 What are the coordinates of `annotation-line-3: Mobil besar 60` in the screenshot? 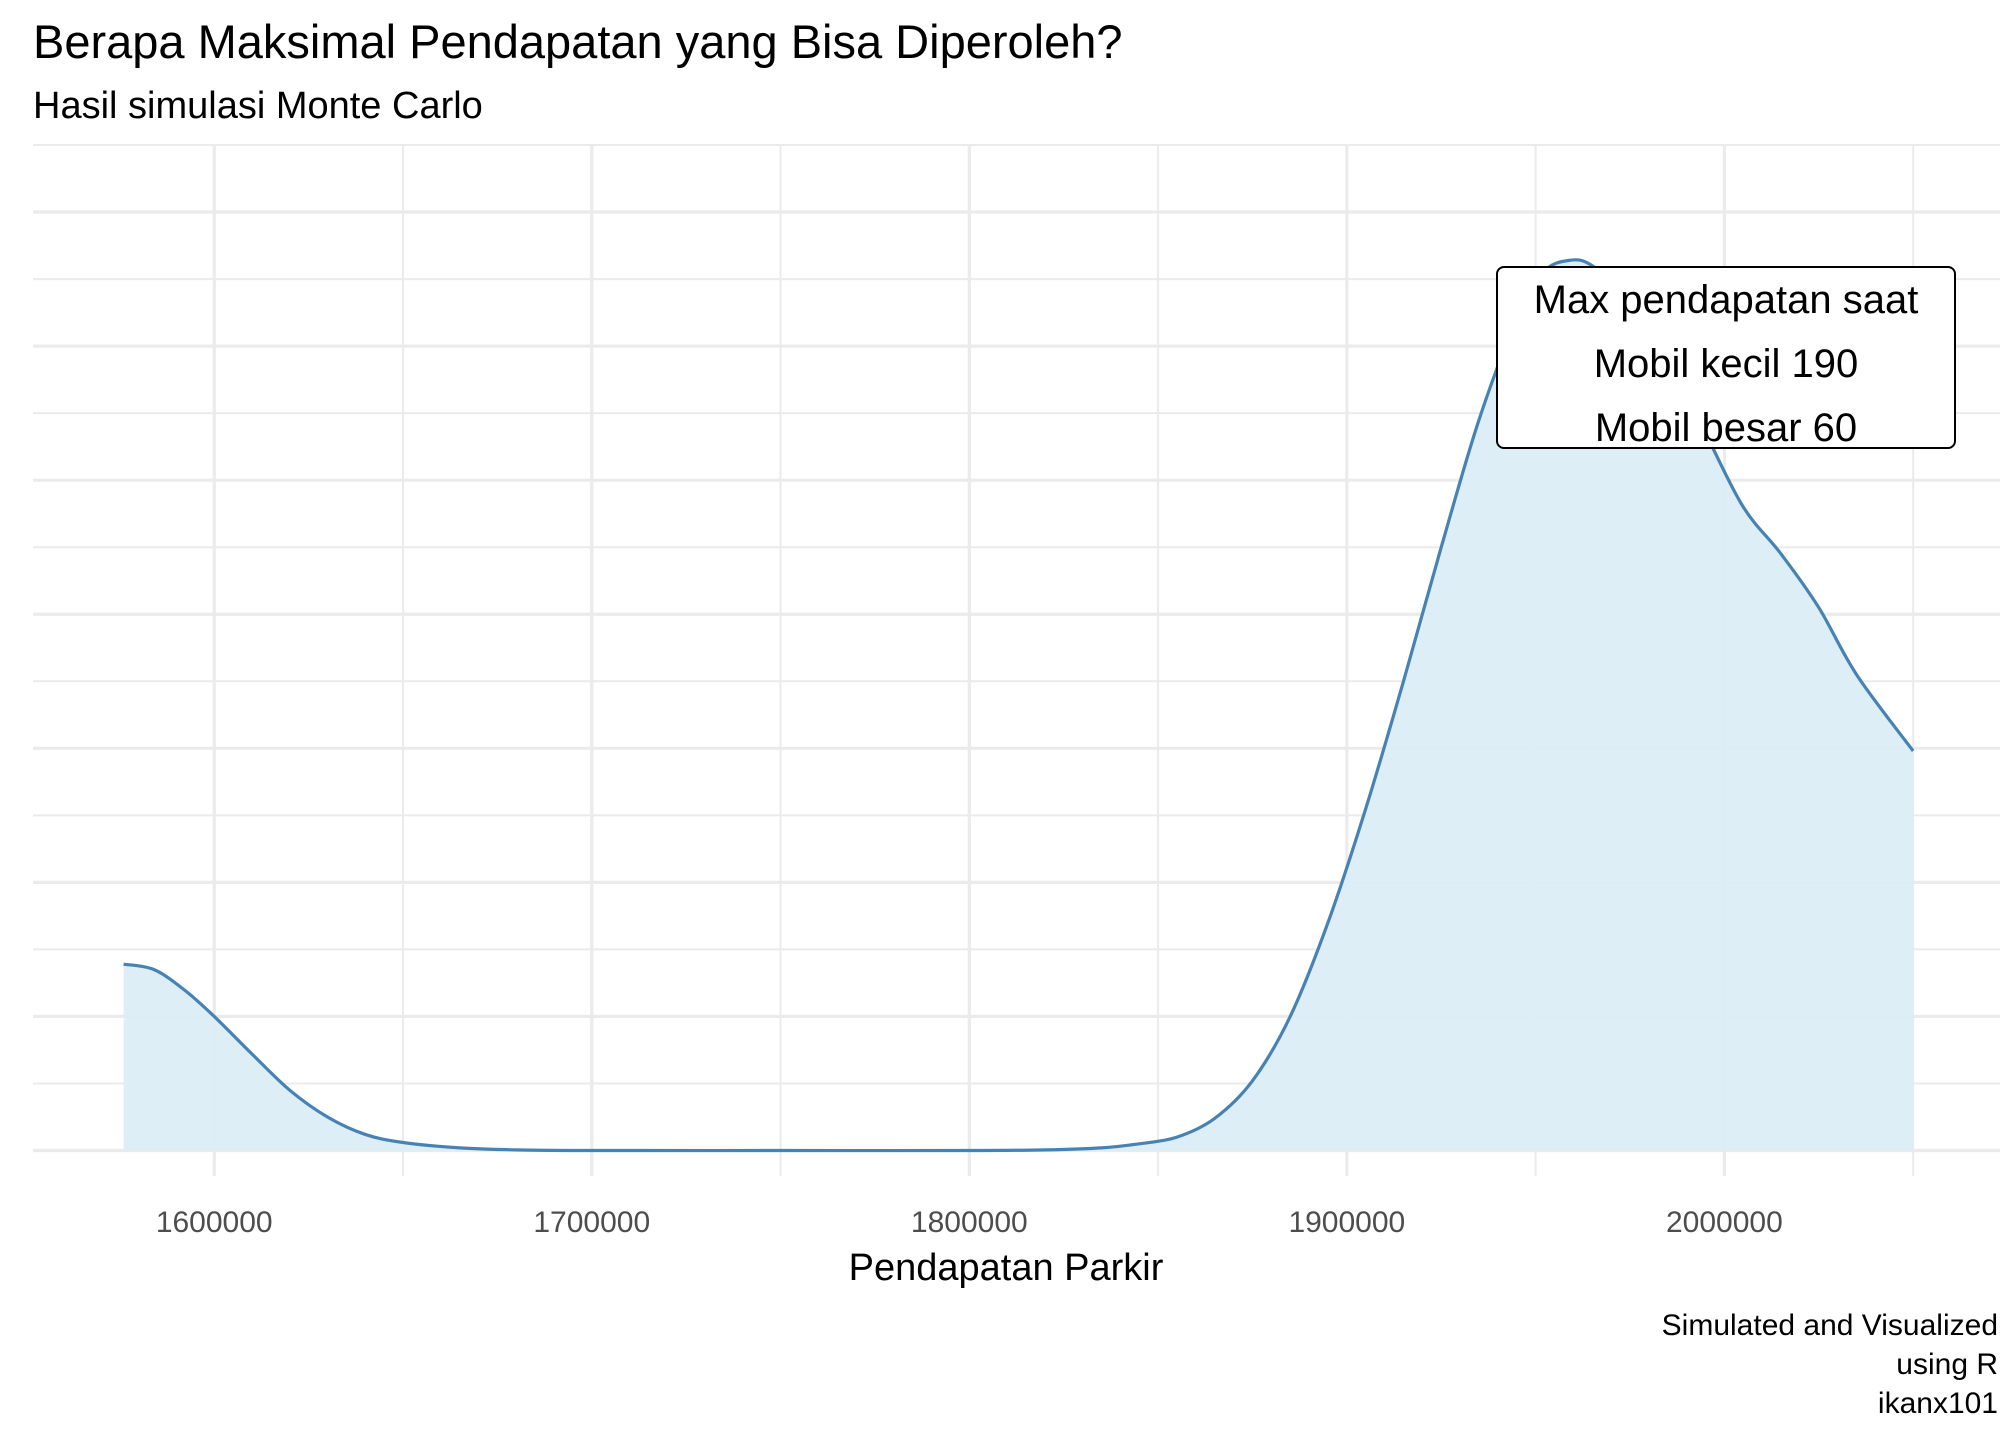 It's located at (1726, 428).